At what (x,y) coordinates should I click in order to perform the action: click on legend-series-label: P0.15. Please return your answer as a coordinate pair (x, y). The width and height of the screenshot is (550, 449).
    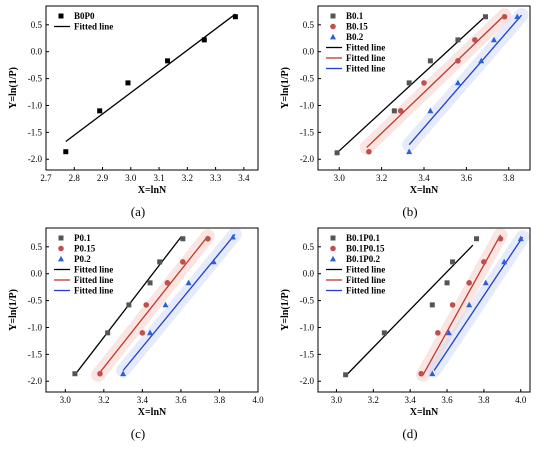
    Looking at the image, I should click on (85, 249).